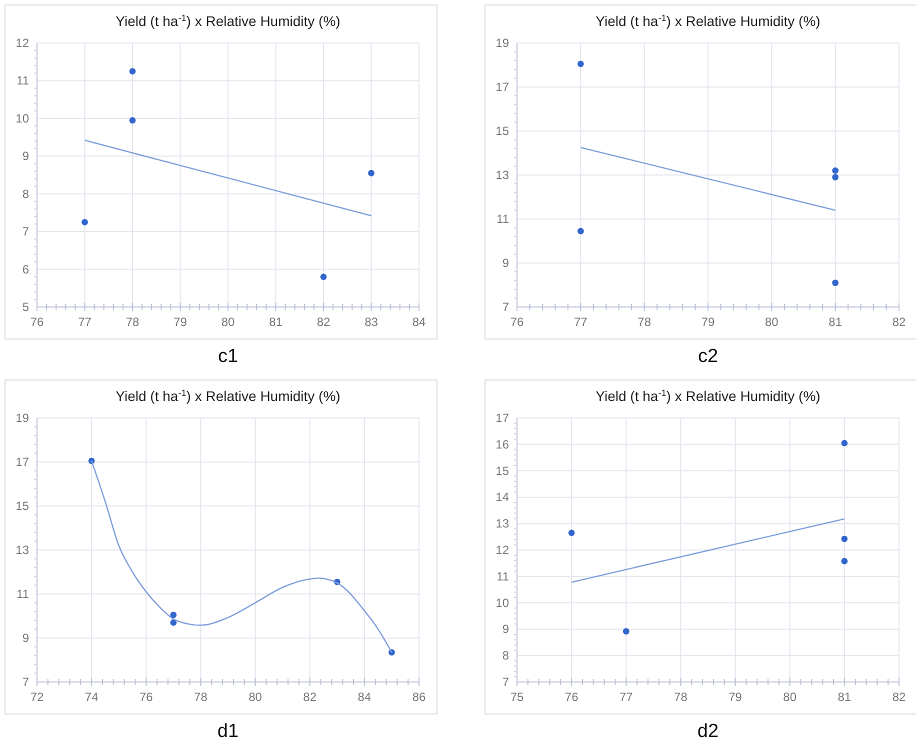 This screenshot has height=743, width=916. Describe the element at coordinates (503, 497) in the screenshot. I see `y-tick-label: 14` at that location.